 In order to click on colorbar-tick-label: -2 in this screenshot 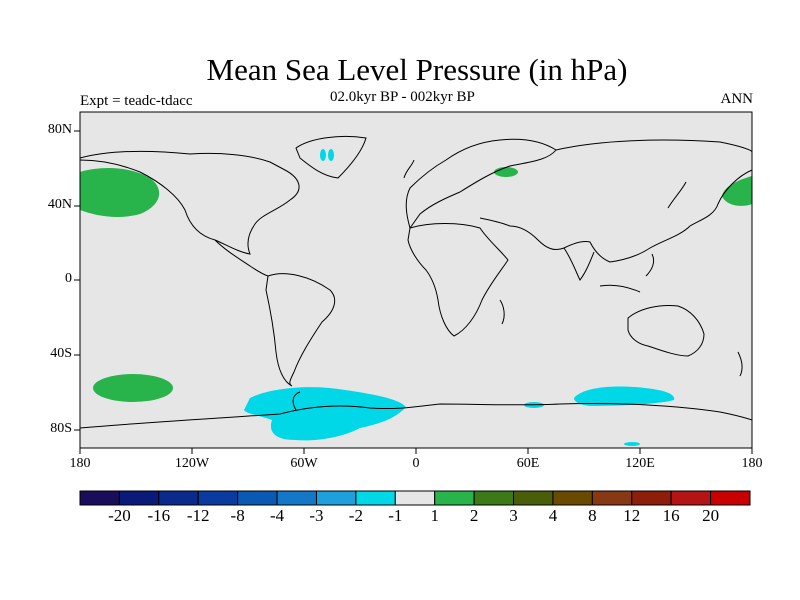, I will do `click(355, 515)`.